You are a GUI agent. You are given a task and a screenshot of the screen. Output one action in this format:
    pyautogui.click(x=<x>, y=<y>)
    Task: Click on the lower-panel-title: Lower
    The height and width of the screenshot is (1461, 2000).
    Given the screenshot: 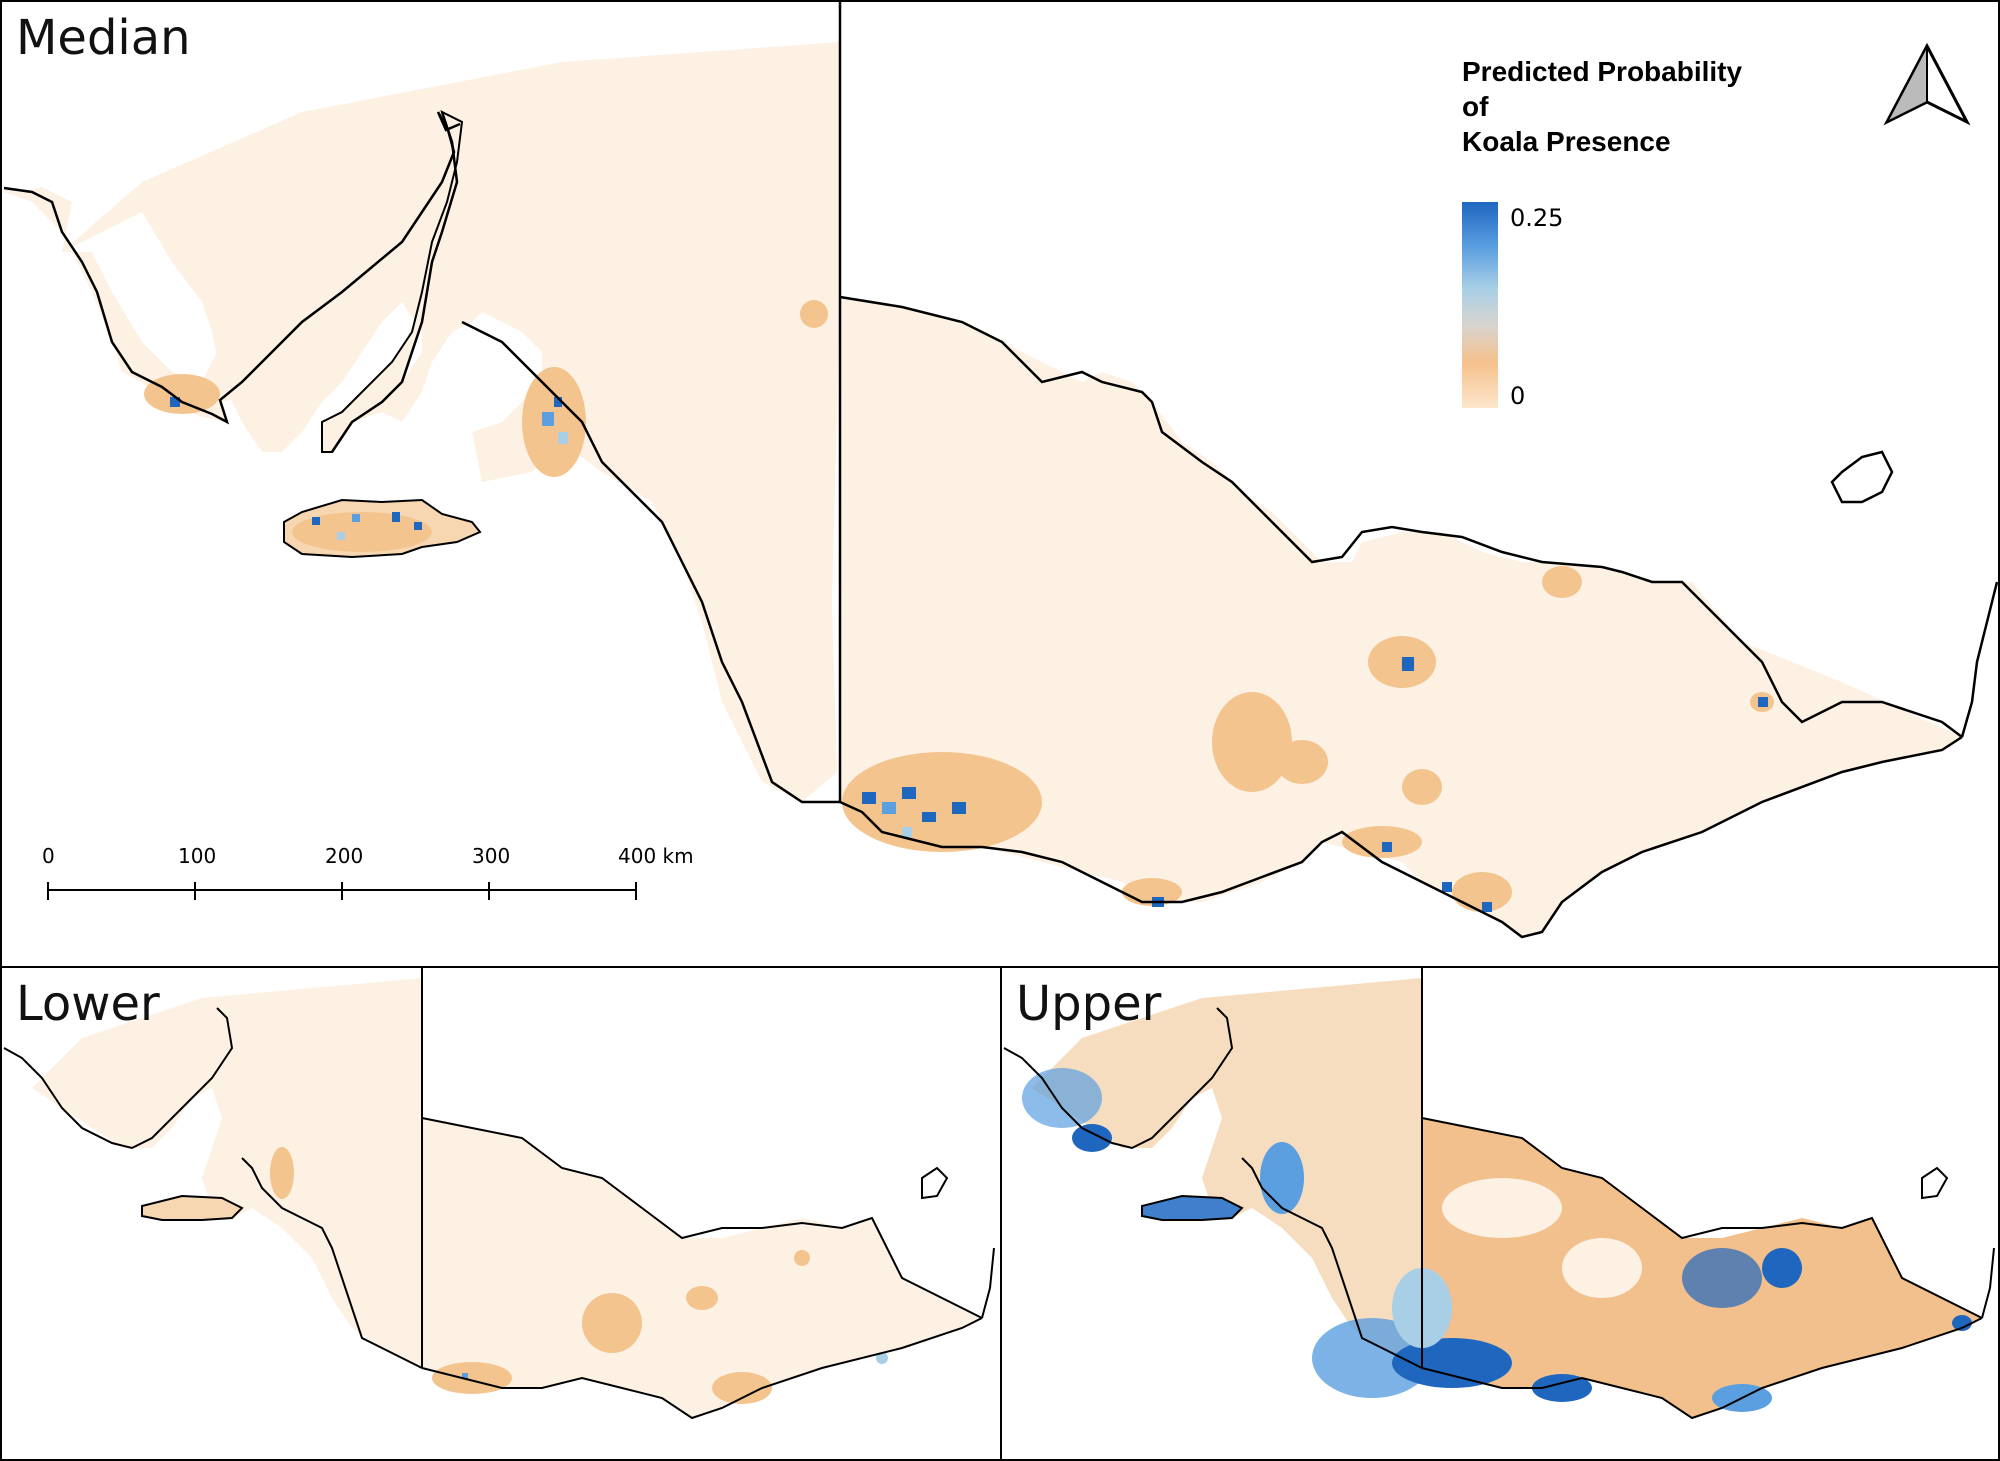 What is the action you would take?
    pyautogui.click(x=88, y=1004)
    